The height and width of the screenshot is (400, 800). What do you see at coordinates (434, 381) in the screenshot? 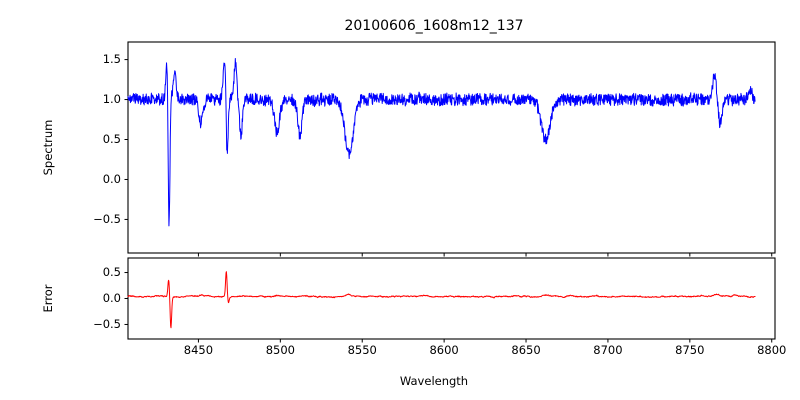
I see `x-axis-label: Wavelength` at bounding box center [434, 381].